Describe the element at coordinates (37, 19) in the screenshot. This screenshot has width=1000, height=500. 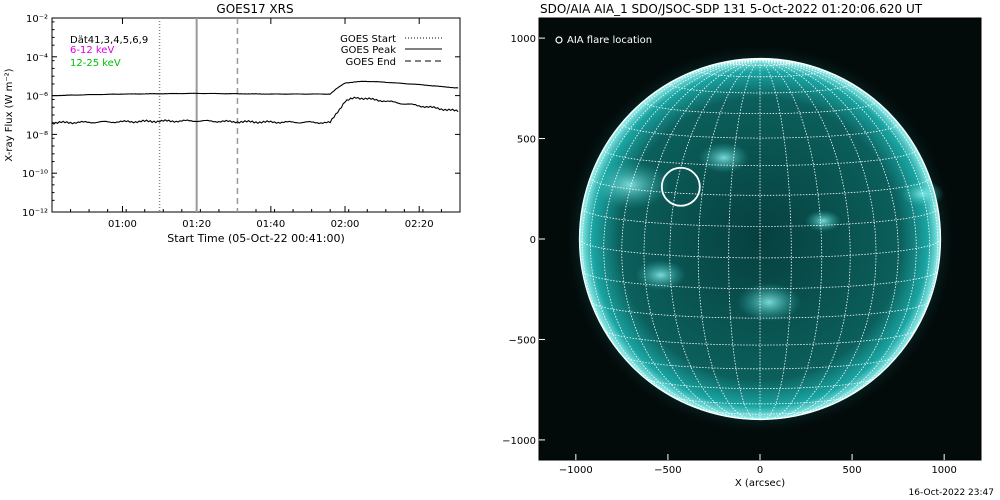
I see `goes-y-tick-label: 10⁻²` at that location.